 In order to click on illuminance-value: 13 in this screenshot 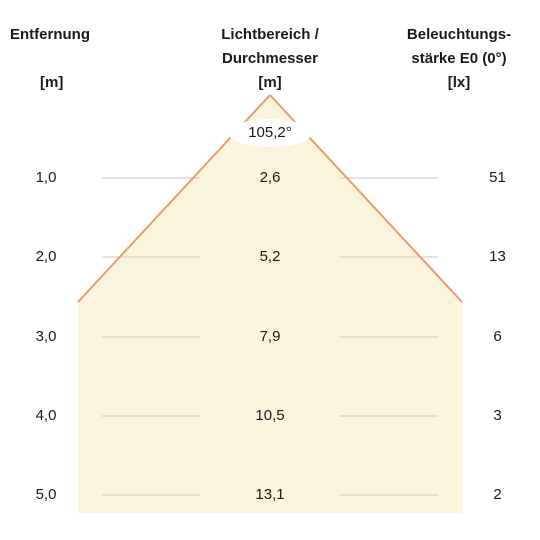, I will do `click(497, 256)`.